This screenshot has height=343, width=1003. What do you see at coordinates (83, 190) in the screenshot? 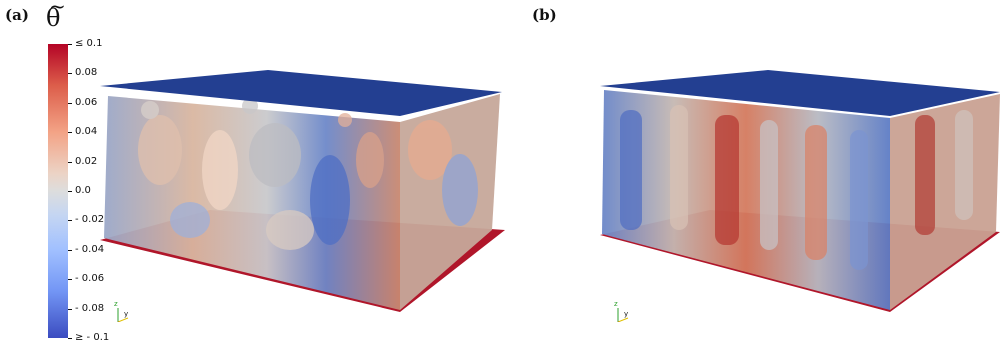
I see `colorbar-tick-label: 0.0` at bounding box center [83, 190].